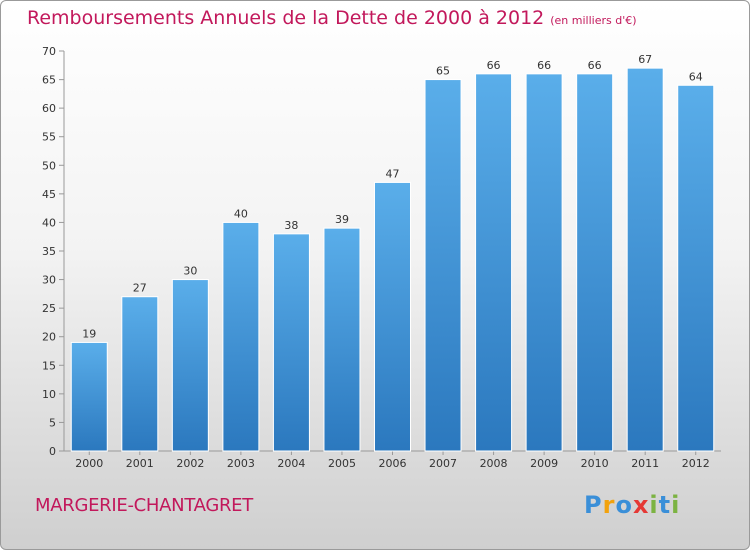 The height and width of the screenshot is (550, 750). What do you see at coordinates (609, 505) in the screenshot?
I see `logo-letter: r` at bounding box center [609, 505].